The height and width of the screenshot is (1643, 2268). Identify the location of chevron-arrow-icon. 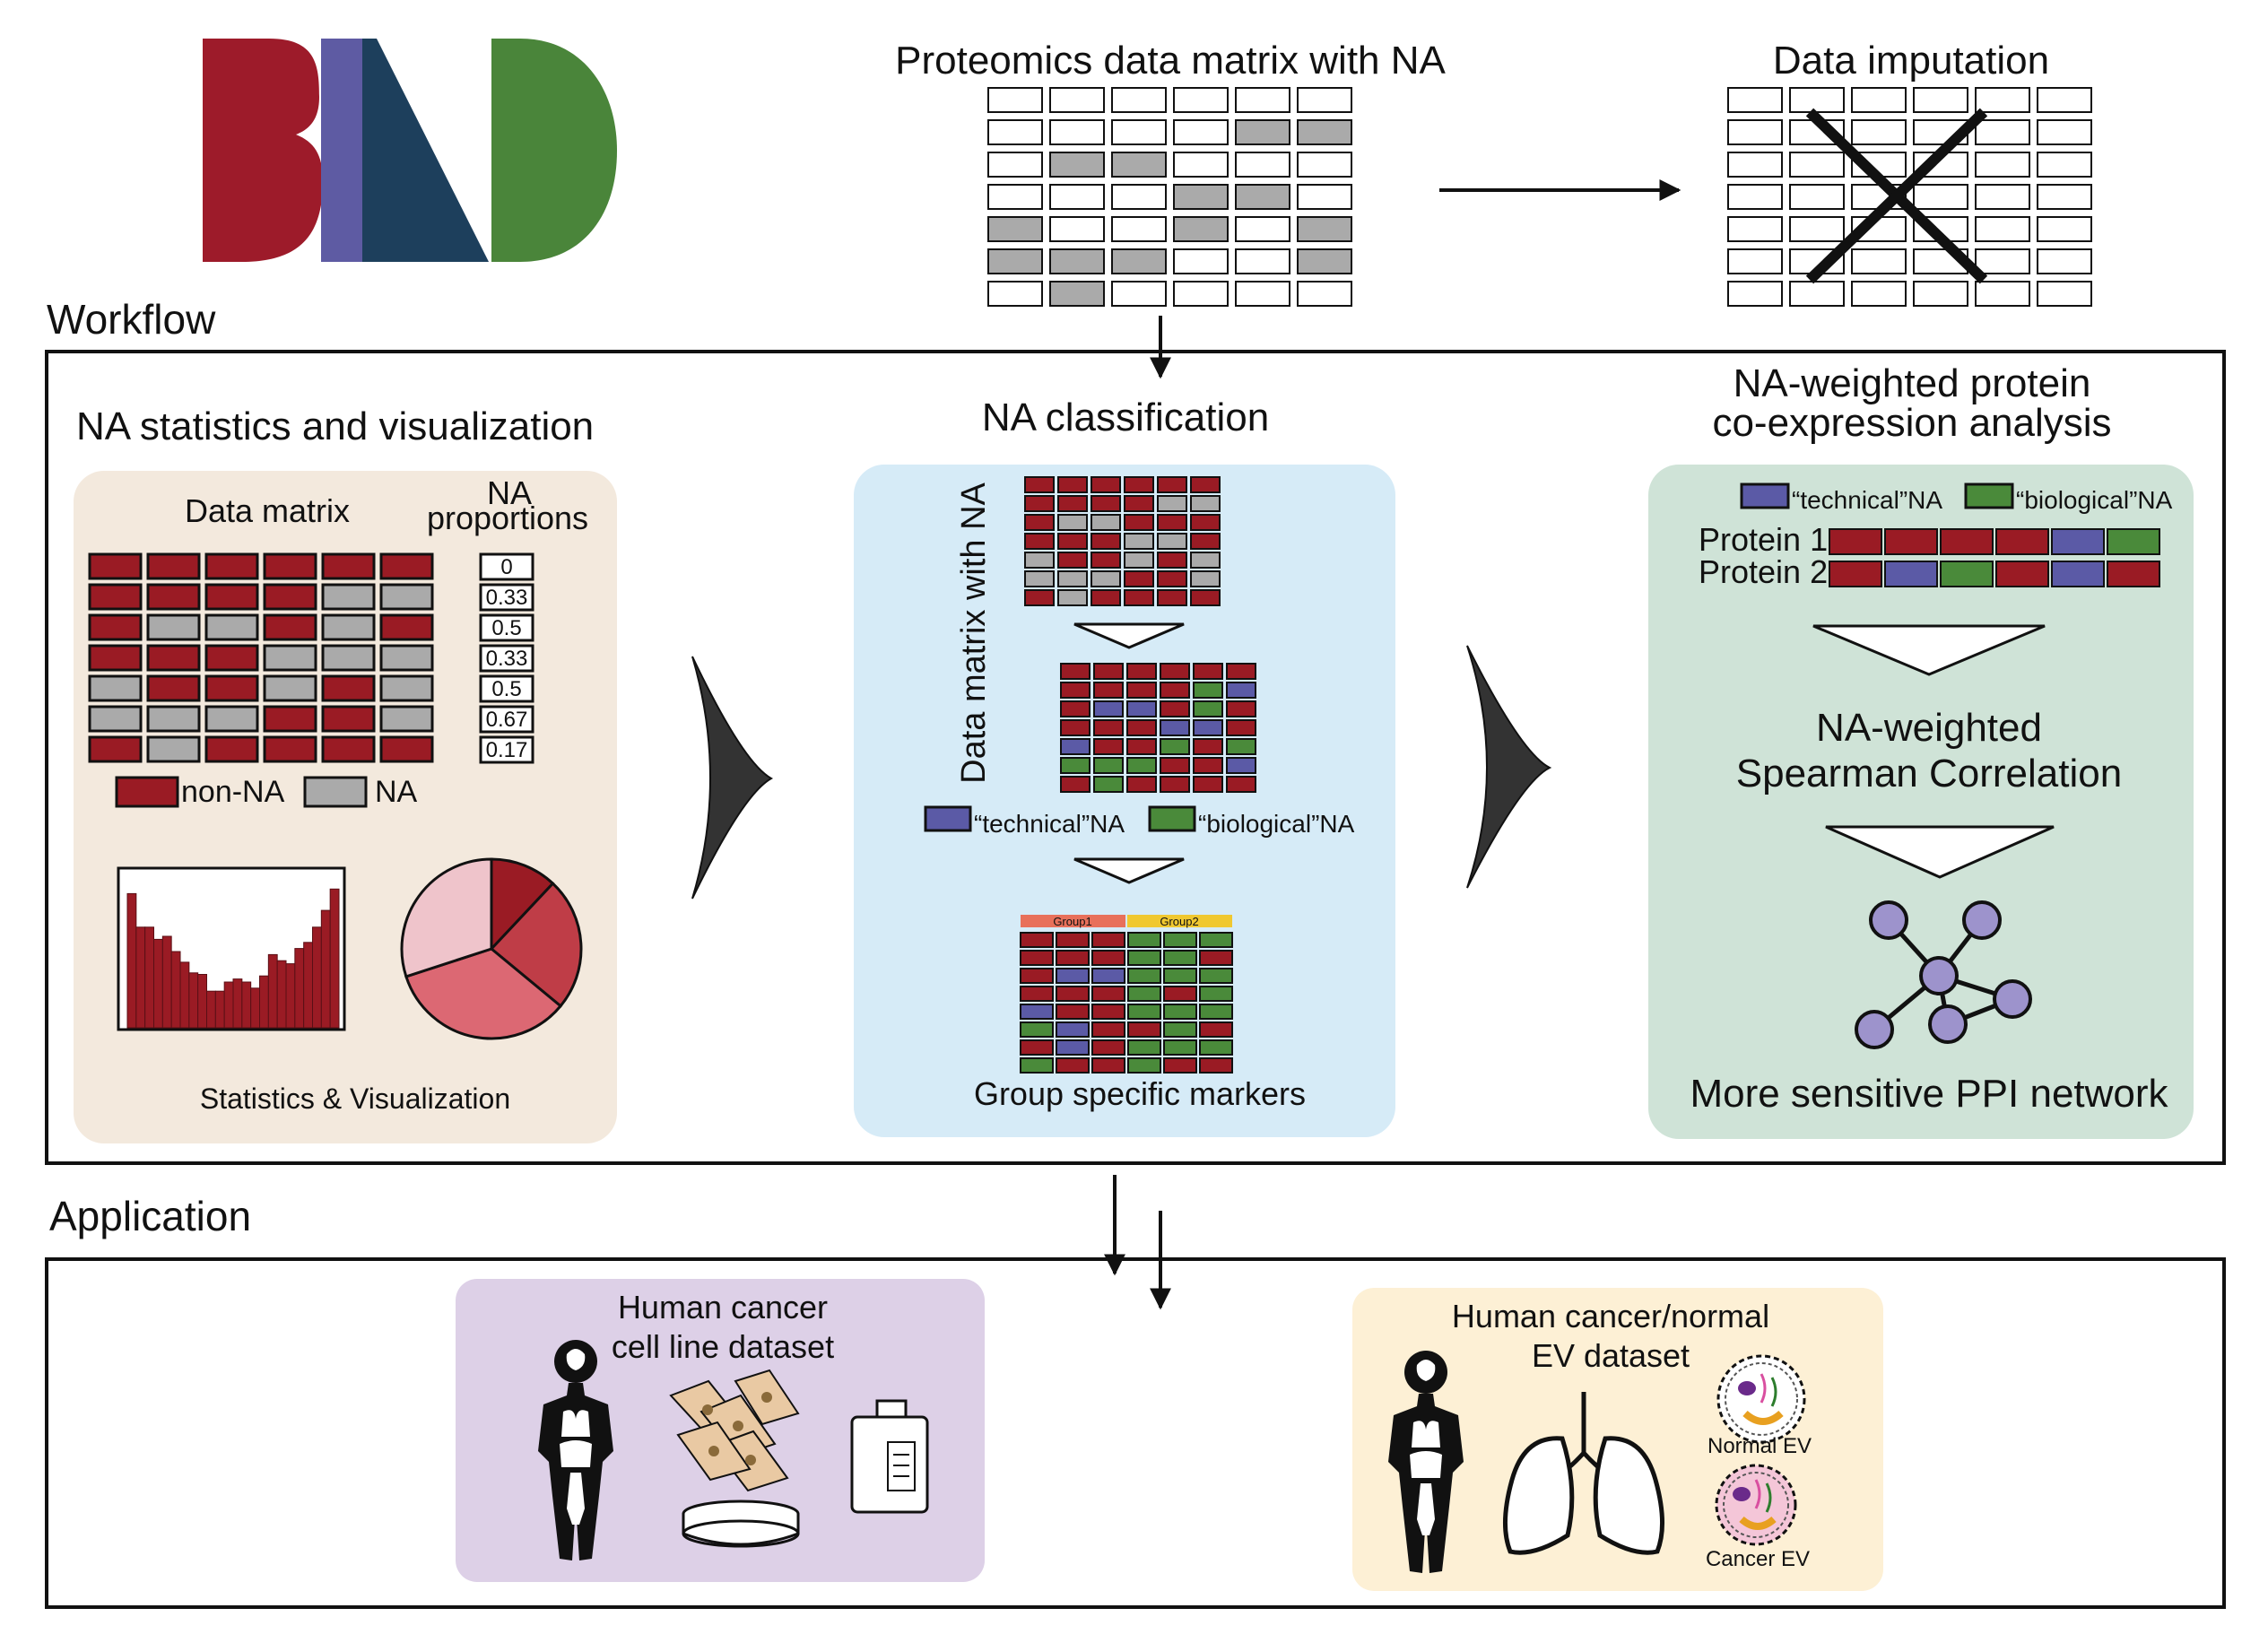
(1509, 767).